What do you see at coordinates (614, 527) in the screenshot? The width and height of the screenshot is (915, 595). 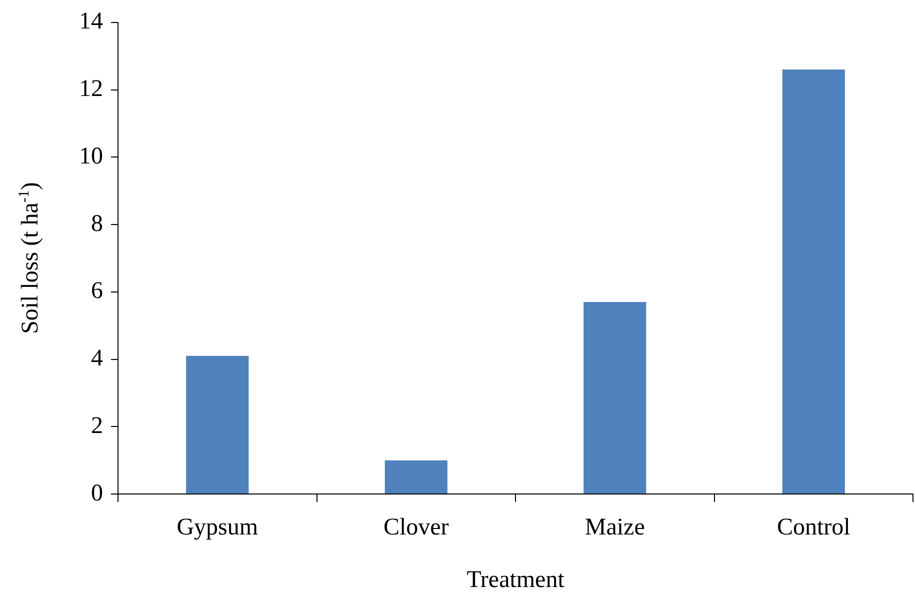 I see `x-tick-label: Maize` at bounding box center [614, 527].